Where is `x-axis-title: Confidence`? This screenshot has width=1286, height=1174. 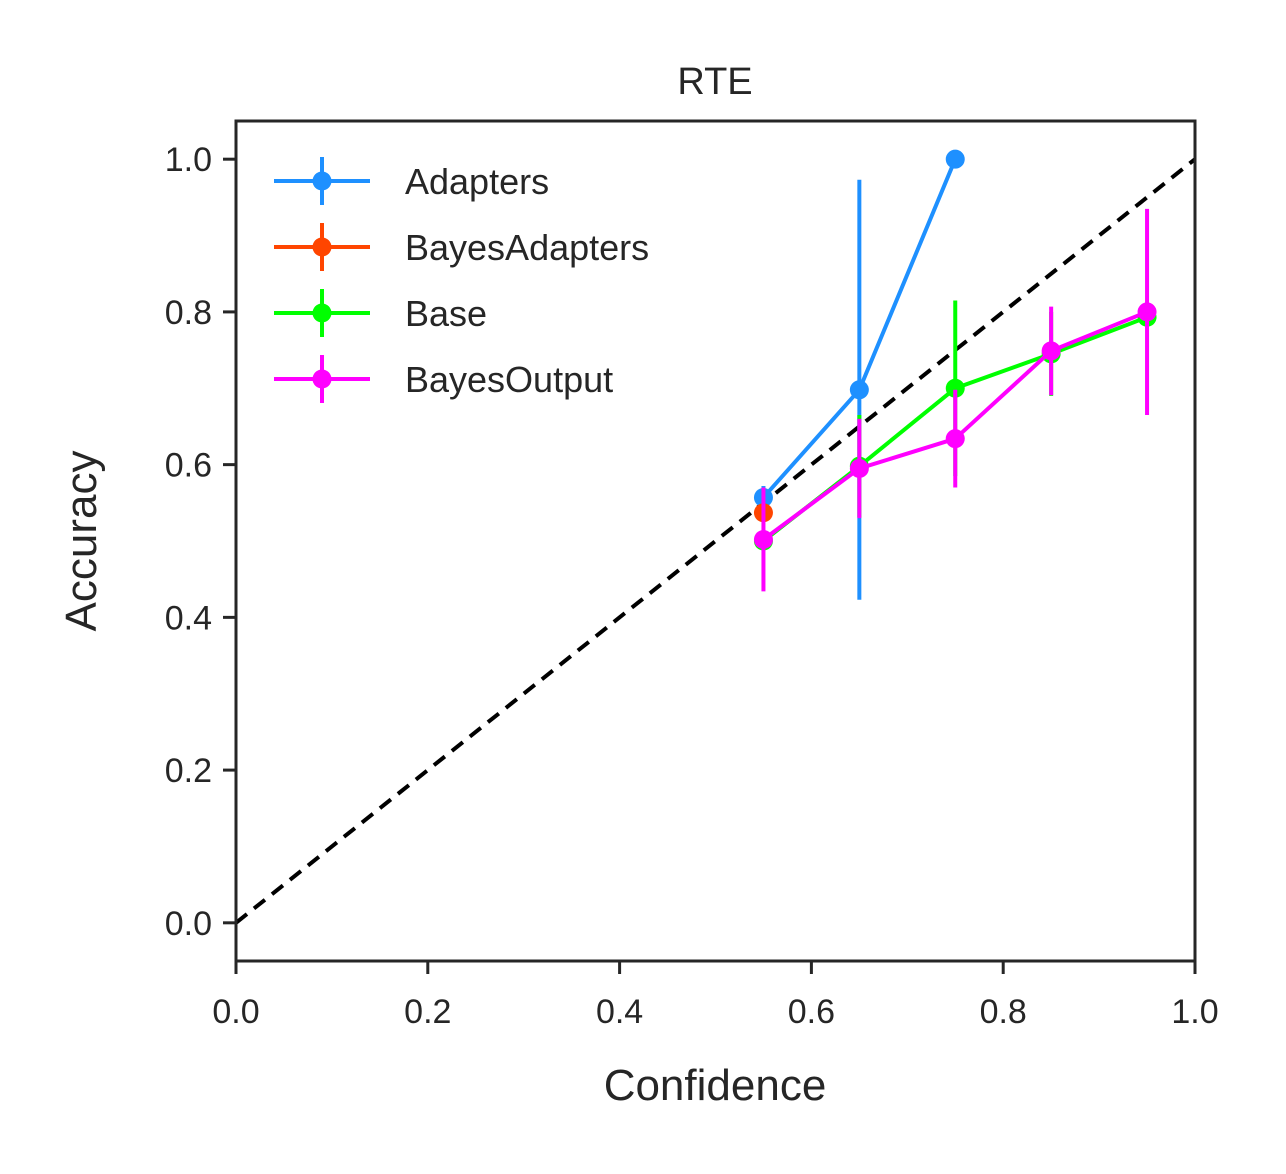
x-axis-title: Confidence is located at coordinates (715, 1085).